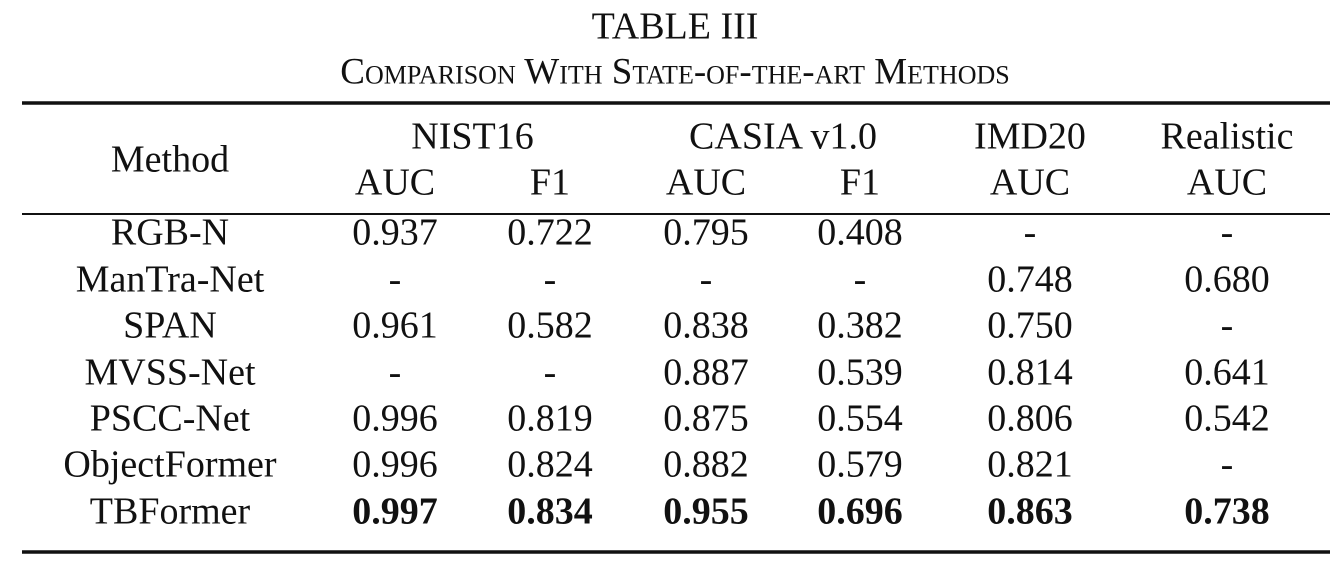 This screenshot has width=1342, height=567. Describe the element at coordinates (860, 233) in the screenshot. I see `value-cell: 0.408` at that location.